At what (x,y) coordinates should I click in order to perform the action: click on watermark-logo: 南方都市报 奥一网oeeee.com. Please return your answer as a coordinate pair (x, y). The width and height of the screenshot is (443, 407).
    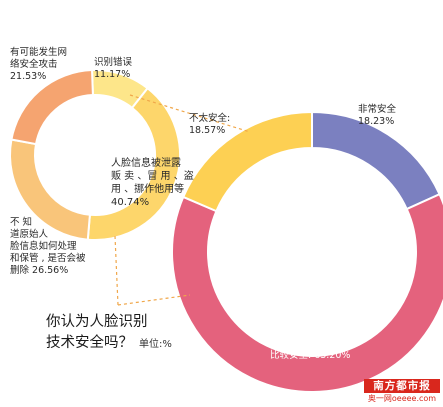
    Looking at the image, I should click on (402, 392).